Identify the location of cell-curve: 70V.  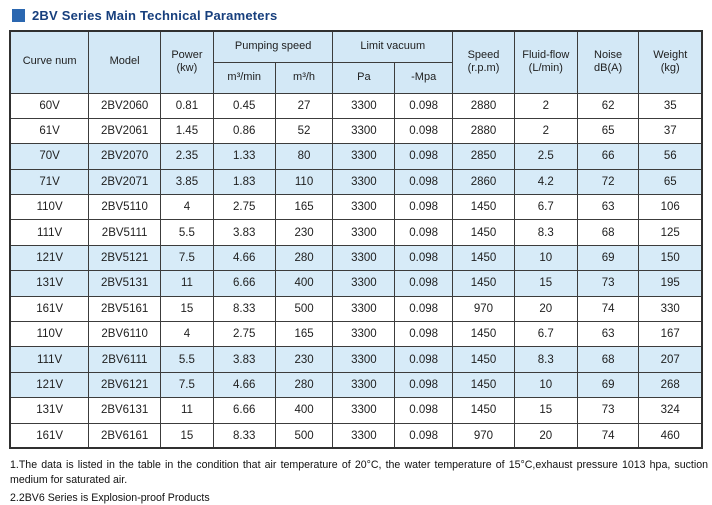
(49, 156).